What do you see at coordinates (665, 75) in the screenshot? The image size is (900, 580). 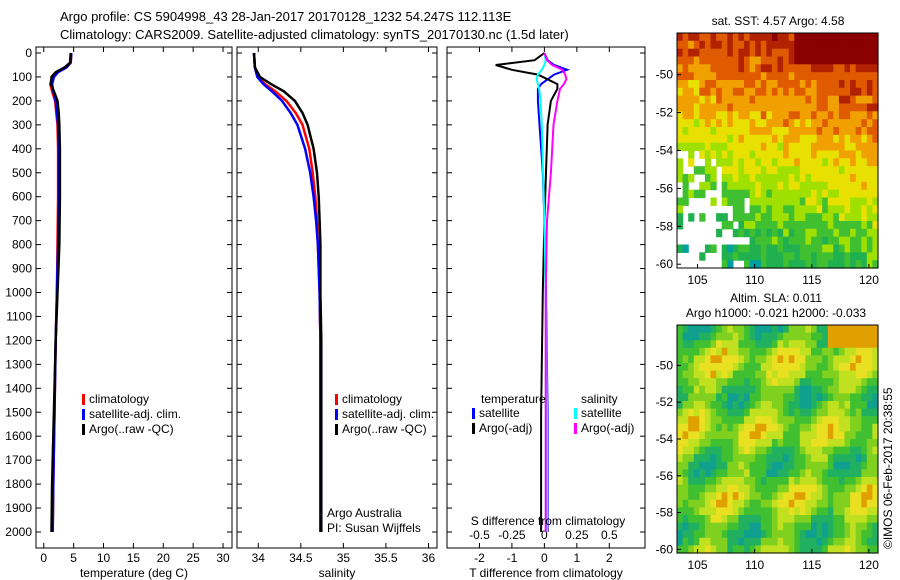 I see `y-tick-label: -50` at bounding box center [665, 75].